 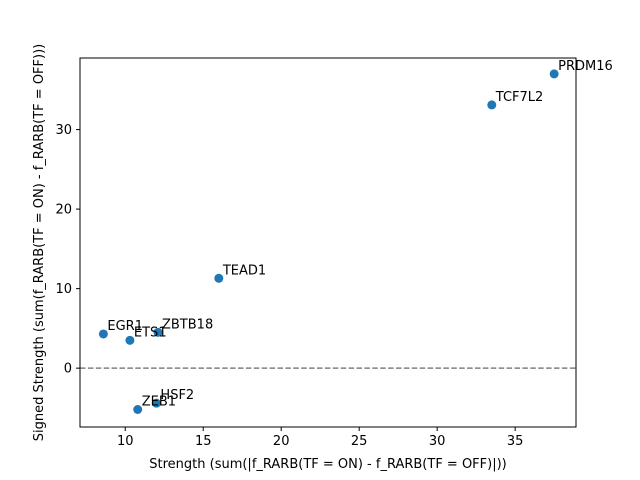 What do you see at coordinates (130, 340) in the screenshot?
I see `data-point-ets1` at bounding box center [130, 340].